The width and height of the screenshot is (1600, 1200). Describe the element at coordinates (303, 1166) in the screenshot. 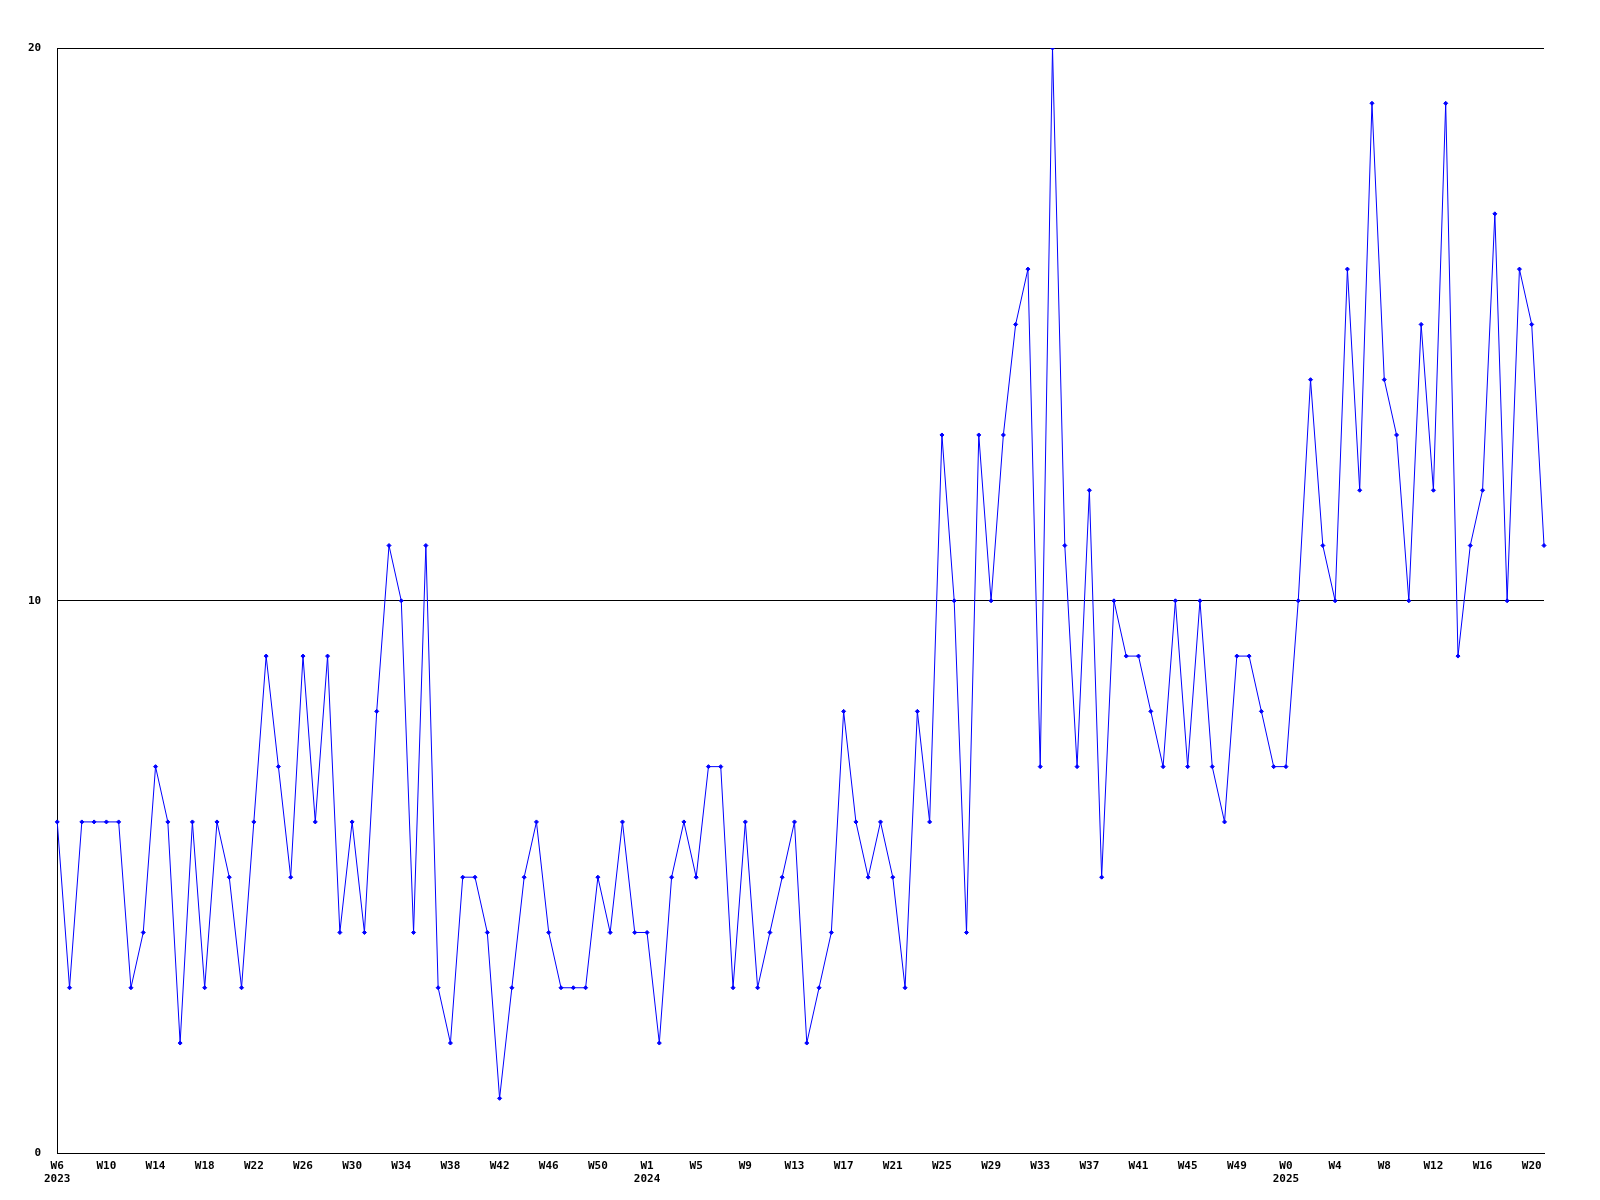

I see `x-tick-label: W26` at that location.